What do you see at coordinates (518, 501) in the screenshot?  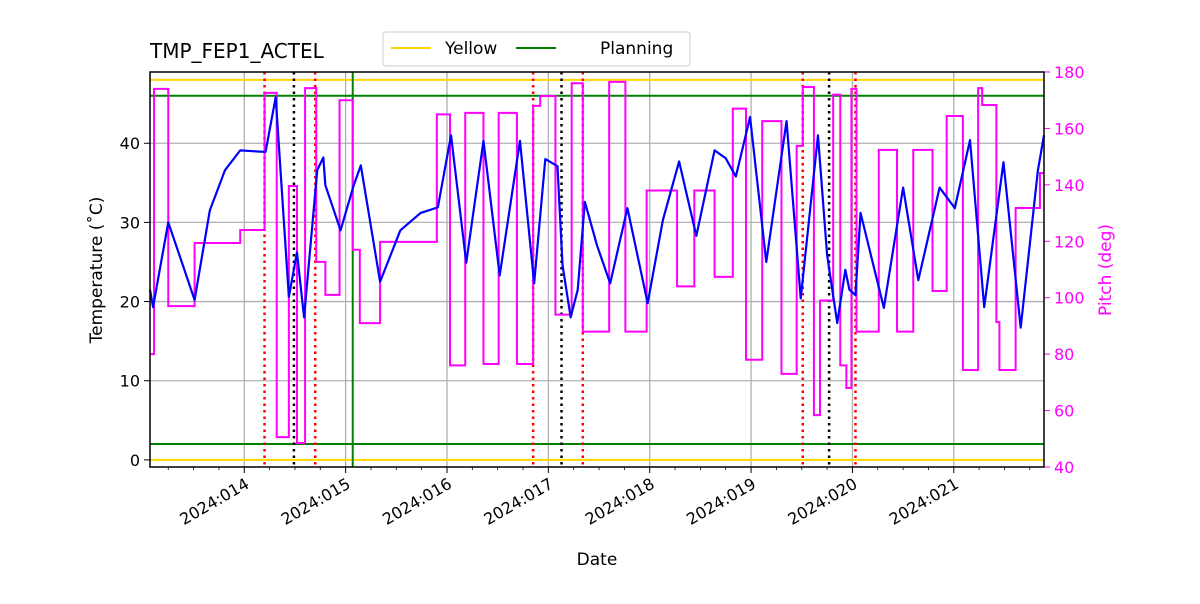 I see `x-tick-label: 2024:017` at bounding box center [518, 501].